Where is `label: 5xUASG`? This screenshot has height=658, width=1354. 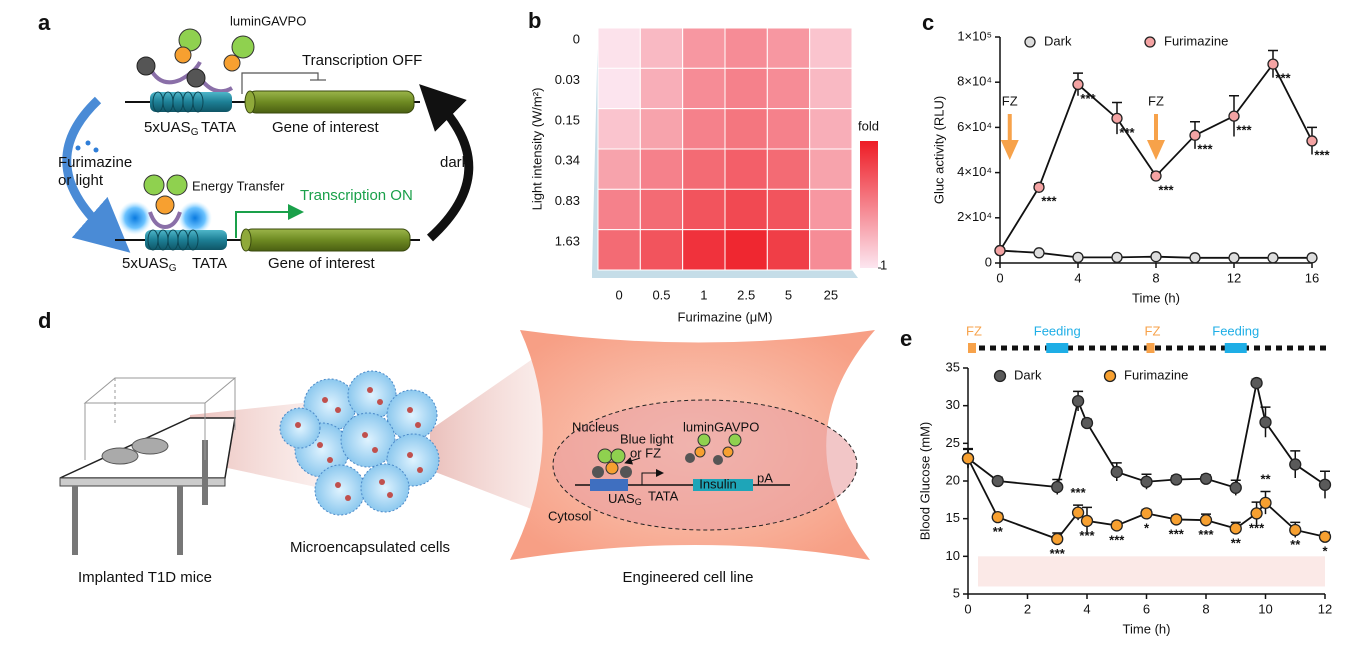 label: 5xUASG is located at coordinates (171, 128).